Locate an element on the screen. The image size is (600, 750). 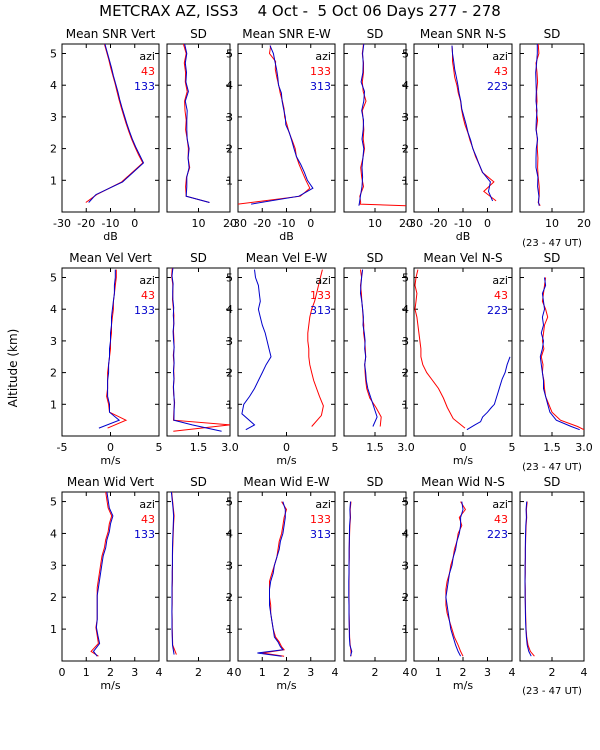
panel-2-4: SD 1.5 3.0 is located at coordinates (379, 352).